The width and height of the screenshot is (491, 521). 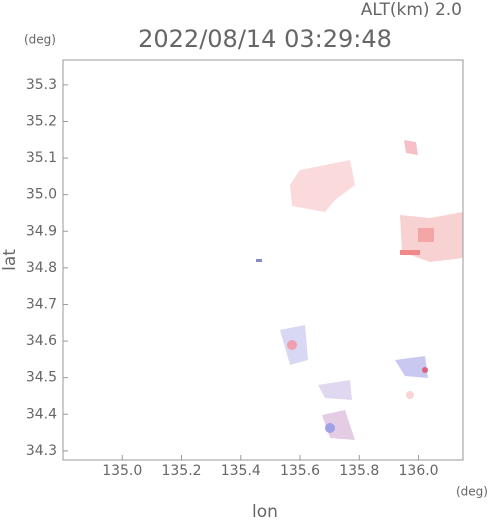 What do you see at coordinates (41, 85) in the screenshot?
I see `y-tick-label: 35.3` at bounding box center [41, 85].